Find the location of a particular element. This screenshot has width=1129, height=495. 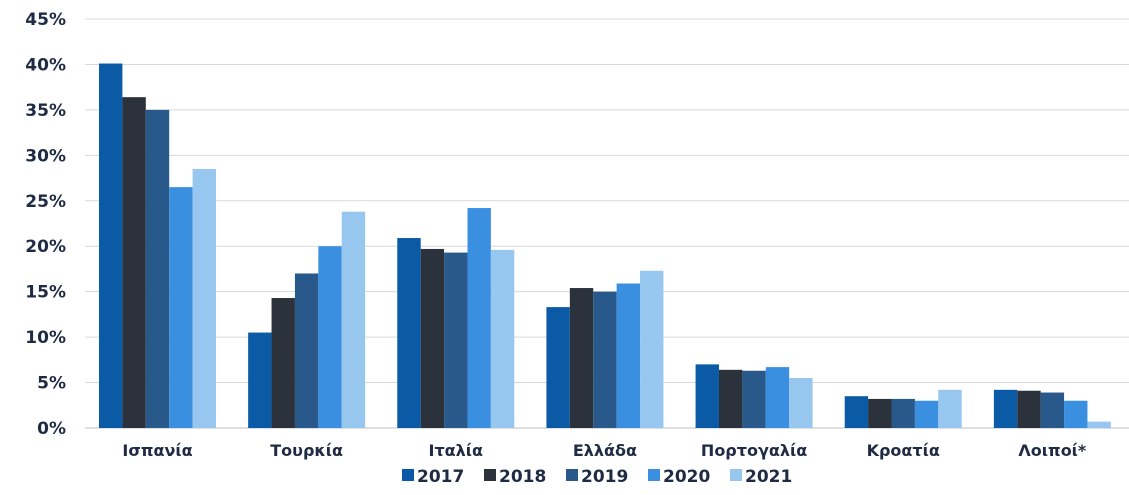

y-tick-label: 10% is located at coordinates (45, 338).